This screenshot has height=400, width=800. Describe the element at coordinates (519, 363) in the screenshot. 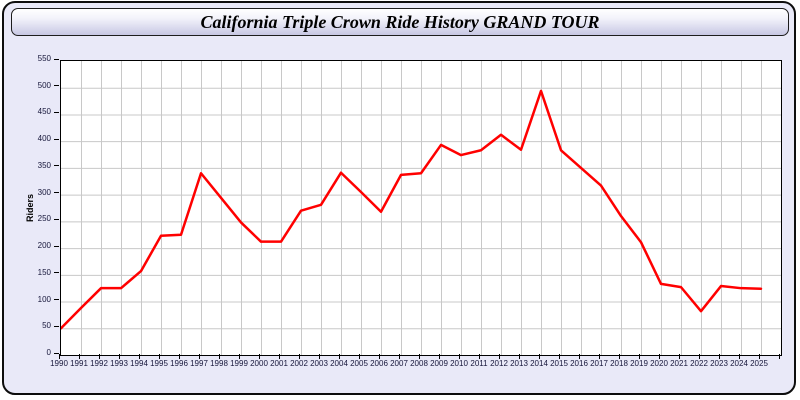

I see `x-tick-label: 2013` at that location.